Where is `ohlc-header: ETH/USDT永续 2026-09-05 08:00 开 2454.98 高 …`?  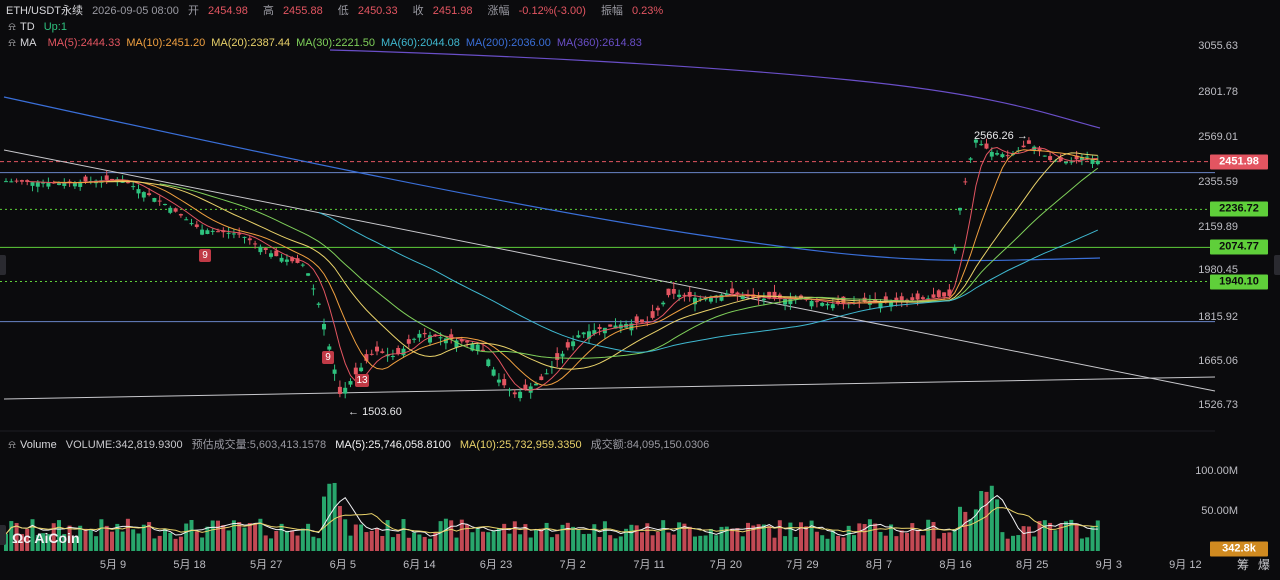 ohlc-header: ETH/USDT永续 2026-09-05 08:00 开 2454.98 高 … is located at coordinates (340, 11).